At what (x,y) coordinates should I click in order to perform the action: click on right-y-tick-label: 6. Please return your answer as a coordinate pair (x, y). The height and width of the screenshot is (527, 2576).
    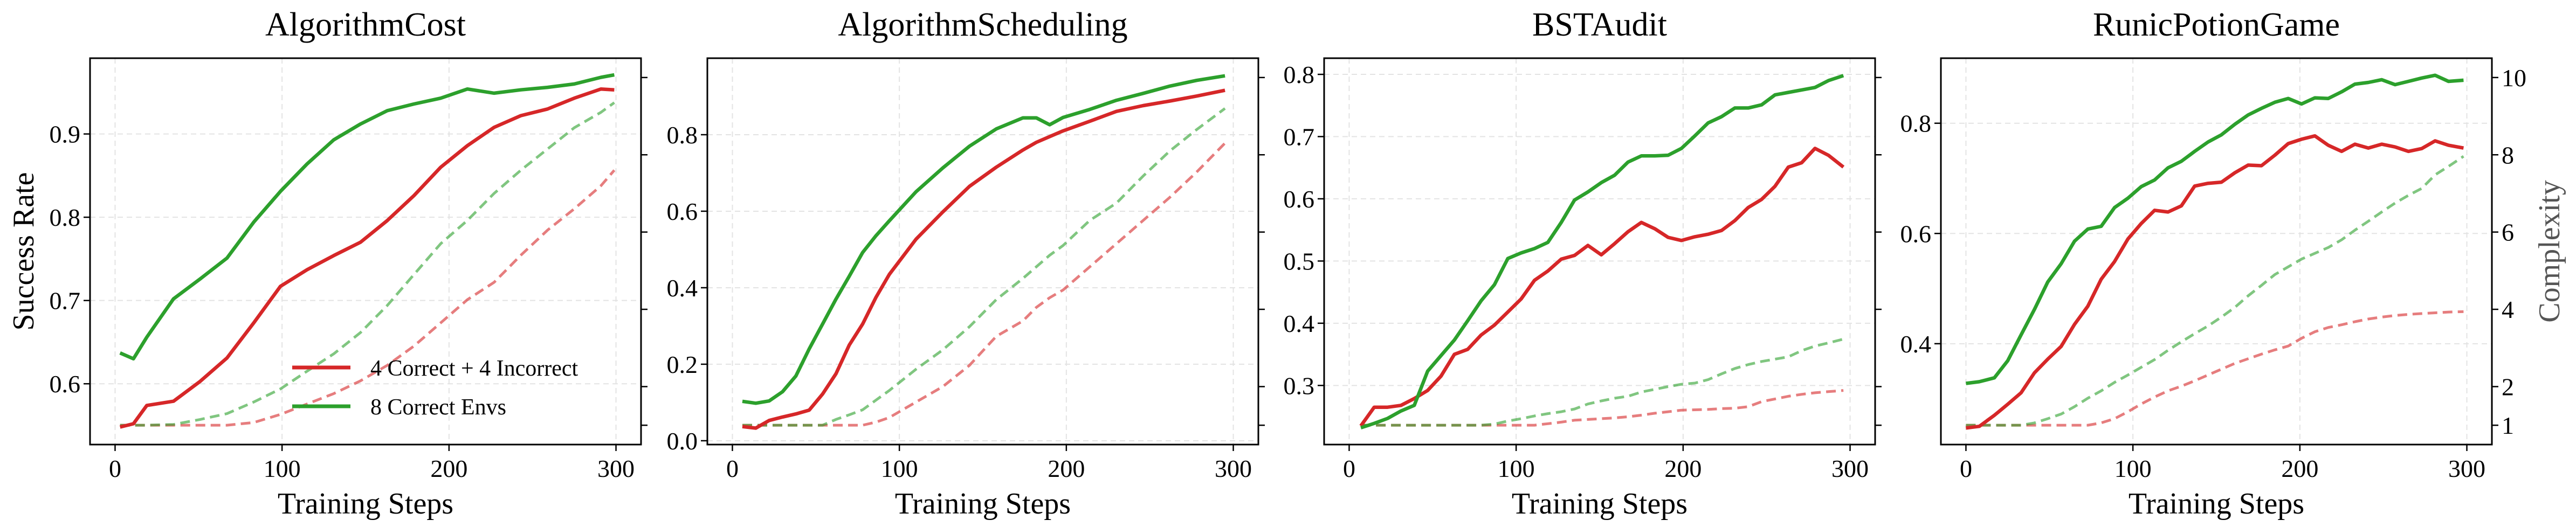
    Looking at the image, I should click on (2508, 232).